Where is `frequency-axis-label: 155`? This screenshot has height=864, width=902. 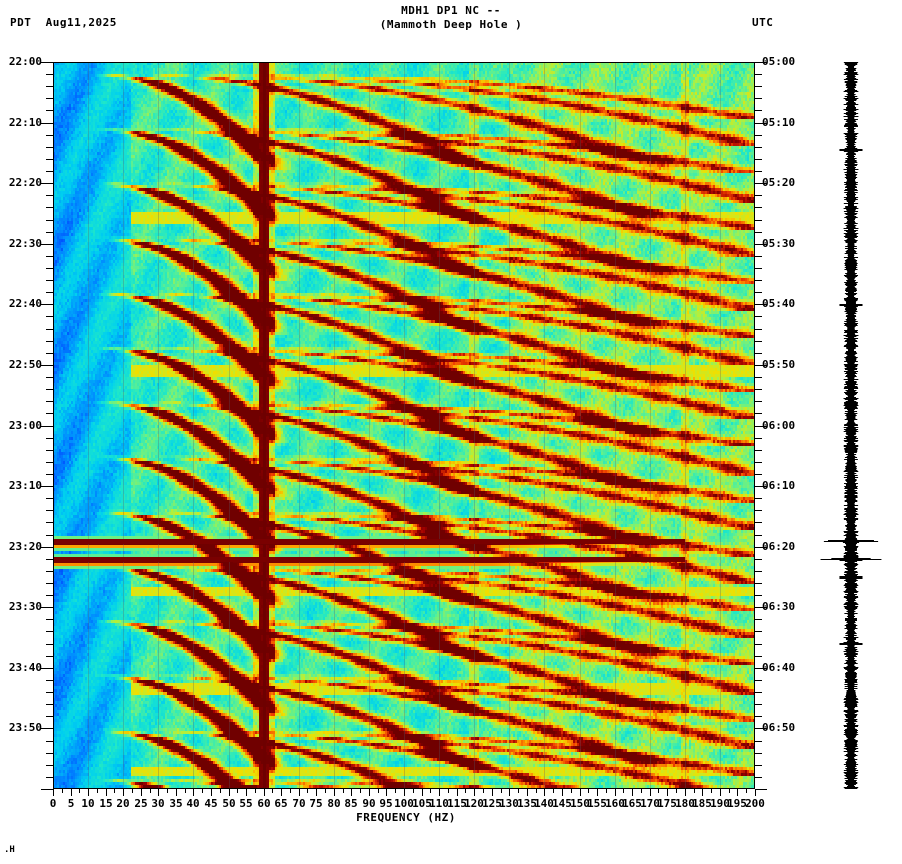
frequency-axis-label: 155 is located at coordinates (597, 803).